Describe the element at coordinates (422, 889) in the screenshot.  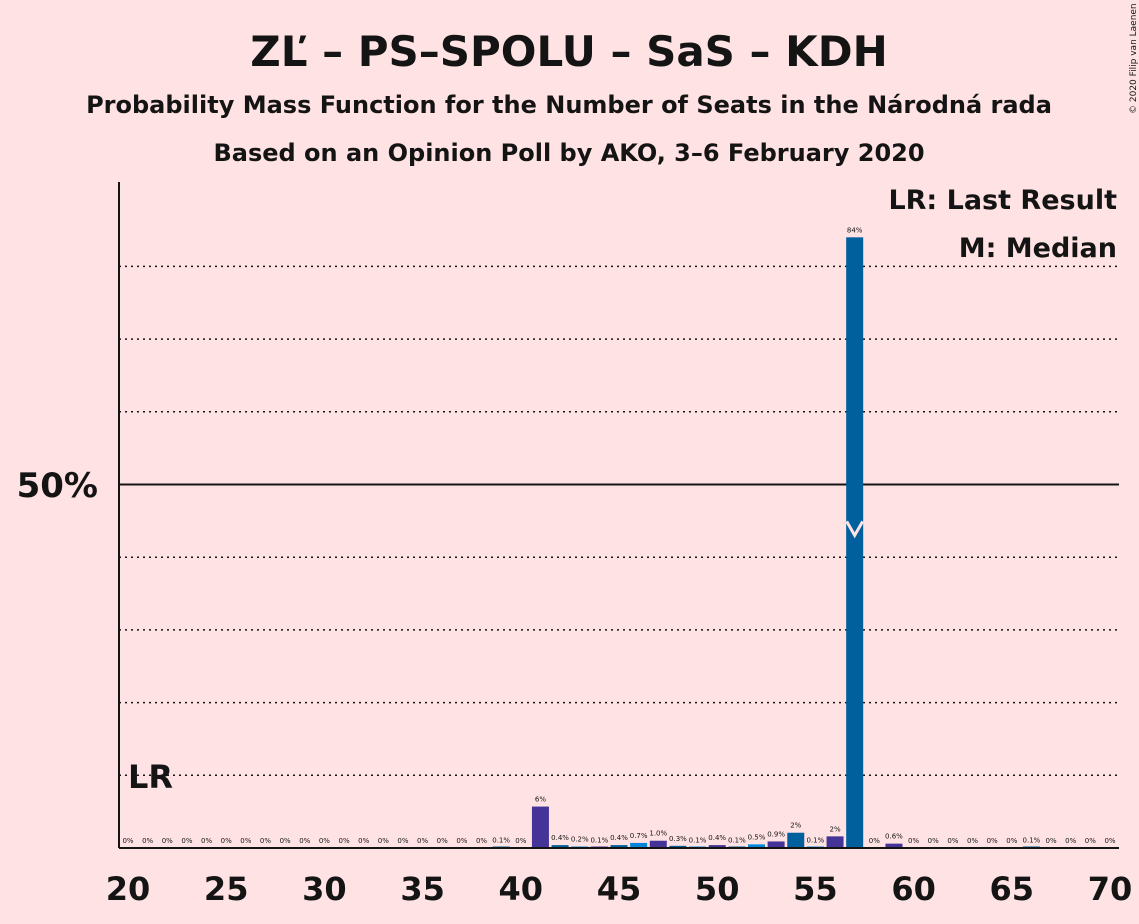
I see `x-tick-35: 35` at that location.